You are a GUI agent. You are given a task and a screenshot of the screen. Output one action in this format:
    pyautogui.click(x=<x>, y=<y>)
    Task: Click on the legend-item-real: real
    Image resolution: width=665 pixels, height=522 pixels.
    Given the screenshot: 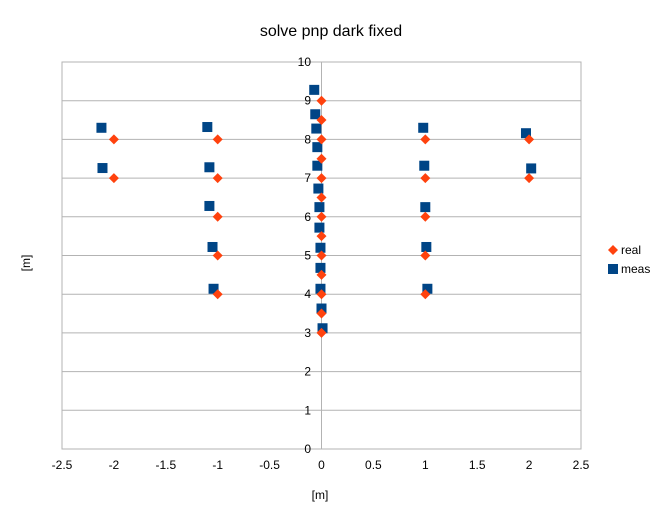 What is the action you would take?
    pyautogui.click(x=624, y=250)
    